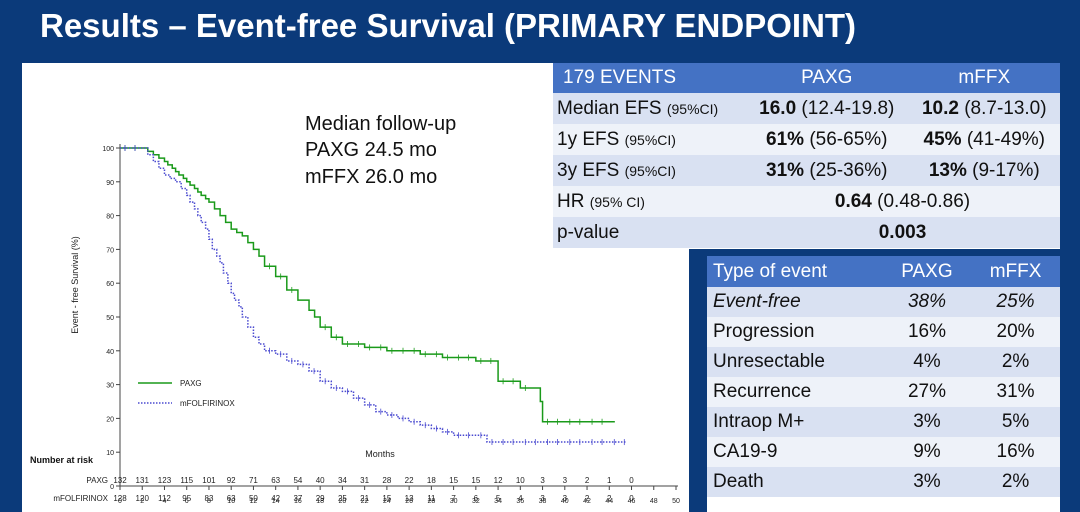 Image resolution: width=1080 pixels, height=512 pixels. I want to click on event-type-label: Progression, so click(795, 332).